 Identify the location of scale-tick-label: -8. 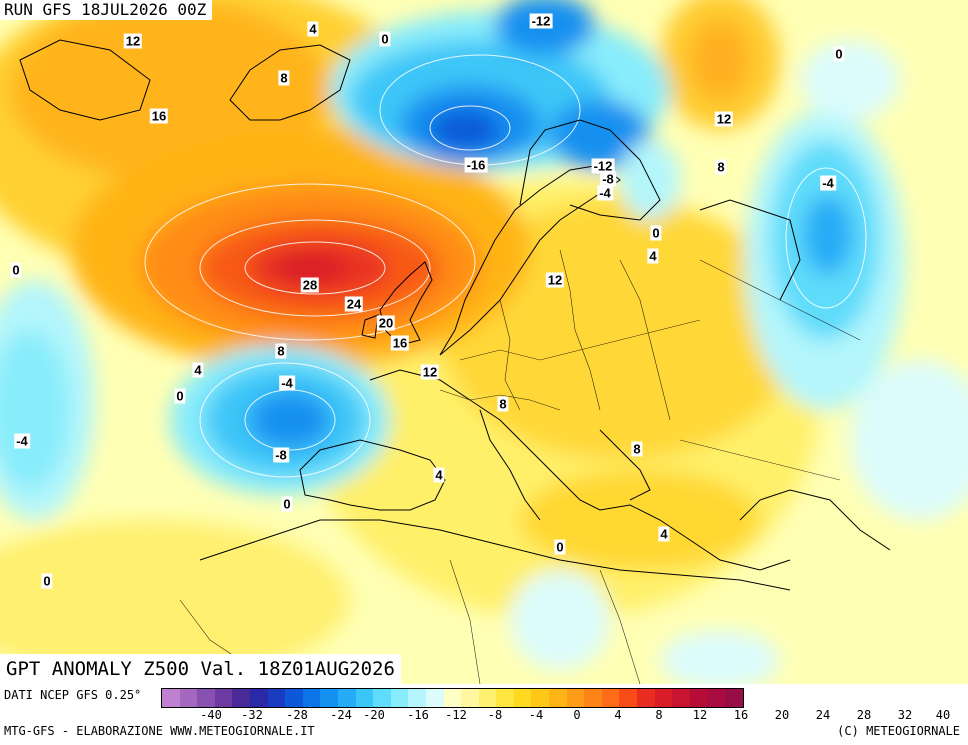
(495, 715).